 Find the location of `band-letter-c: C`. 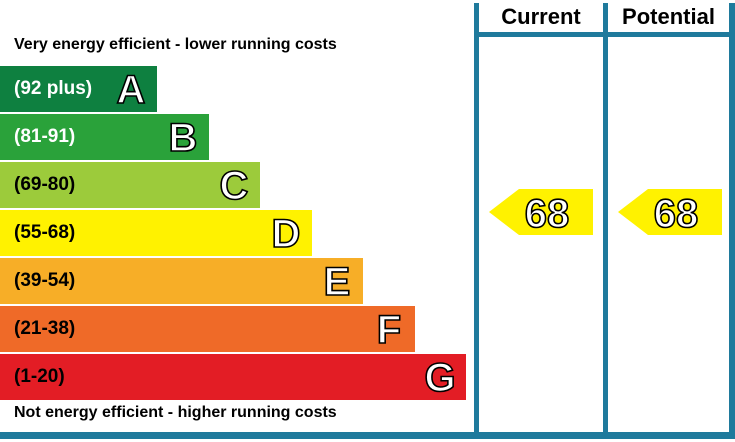

band-letter-c: C is located at coordinates (234, 186).